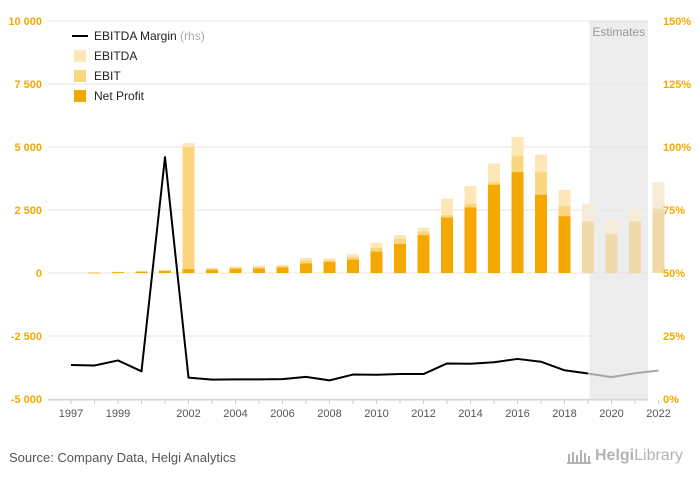 The width and height of the screenshot is (700, 483). Describe the element at coordinates (28, 148) in the screenshot. I see `left-tick-label: 5 000` at that location.